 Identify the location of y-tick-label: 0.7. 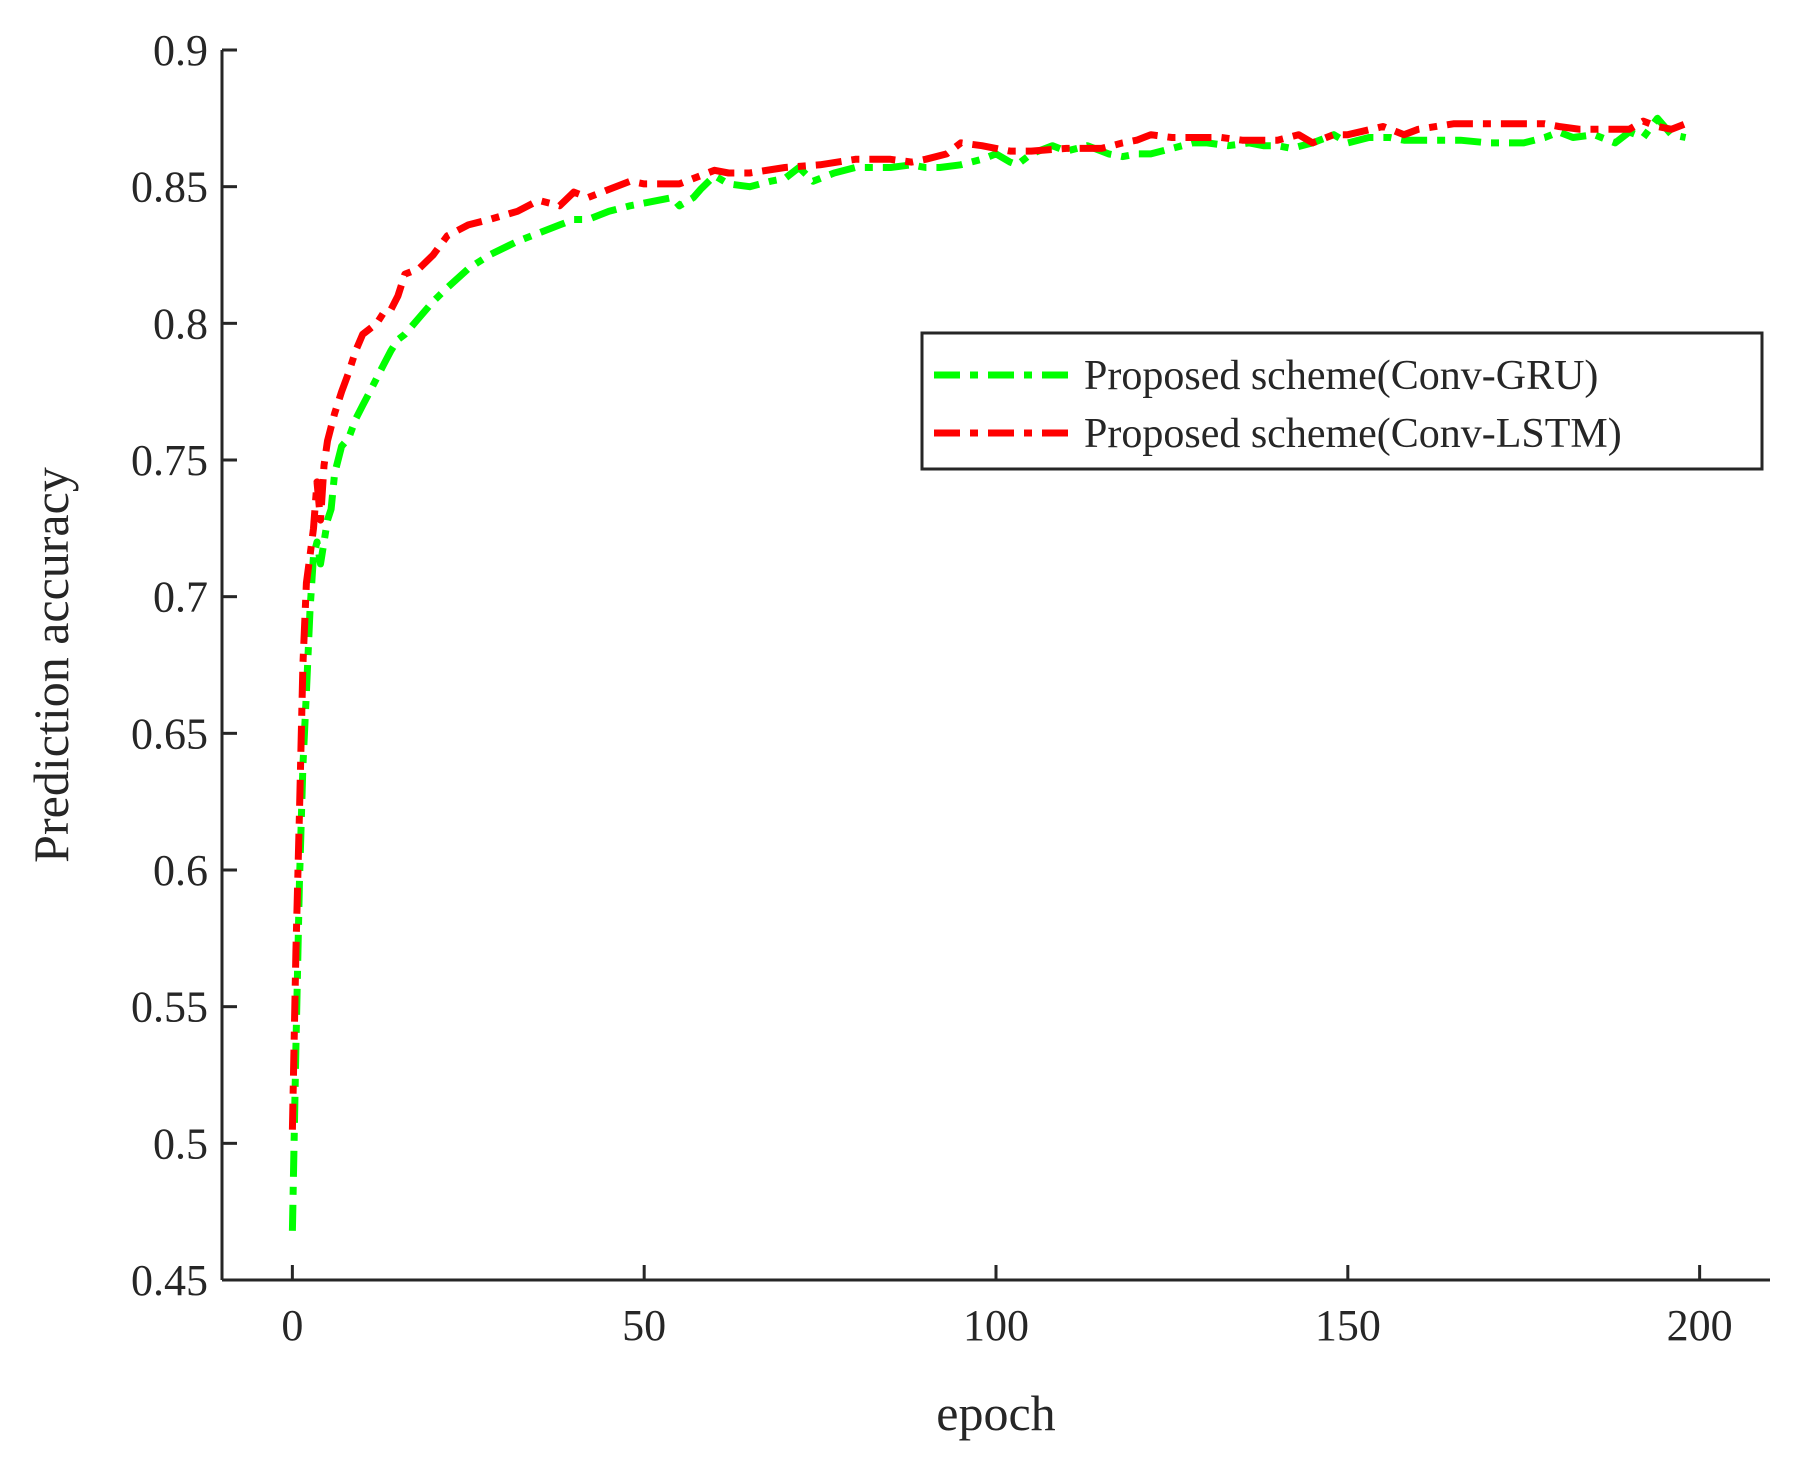
(180, 597).